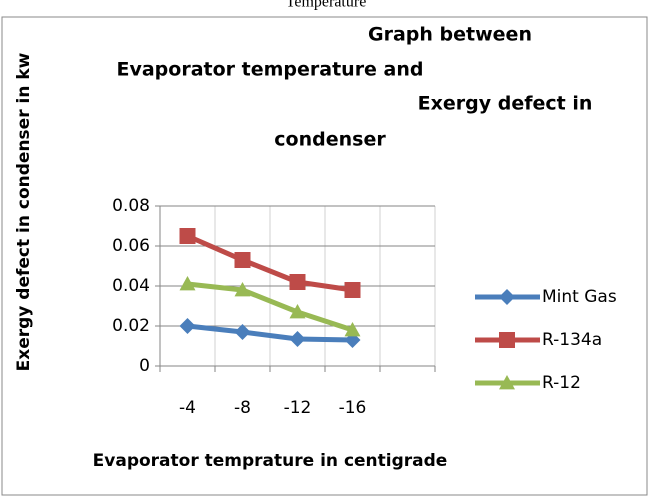  What do you see at coordinates (131, 286) in the screenshot?
I see `y-tick-label: 0.04` at bounding box center [131, 286].